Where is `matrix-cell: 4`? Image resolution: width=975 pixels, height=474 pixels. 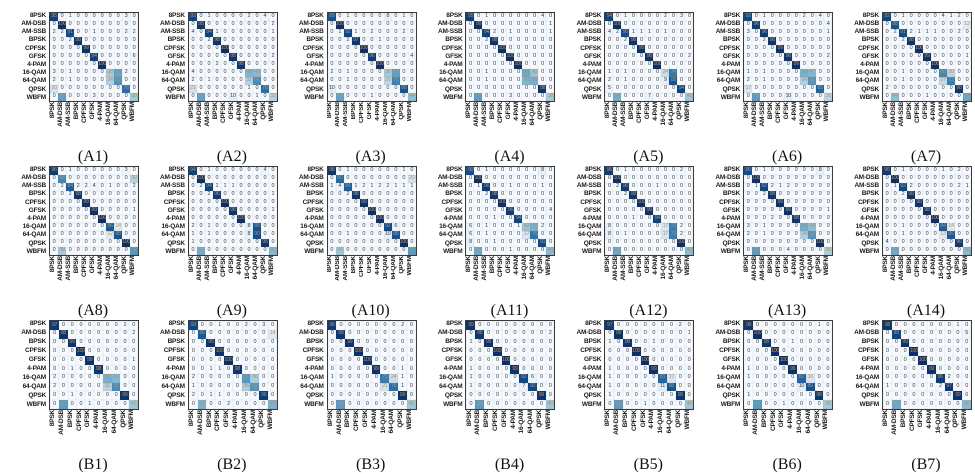
matrix-cell: 4 is located at coordinates (411, 57).